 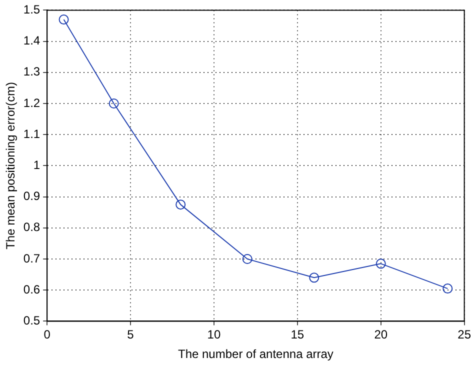 What do you see at coordinates (130, 335) in the screenshot?
I see `x-tick-label: 5` at bounding box center [130, 335].